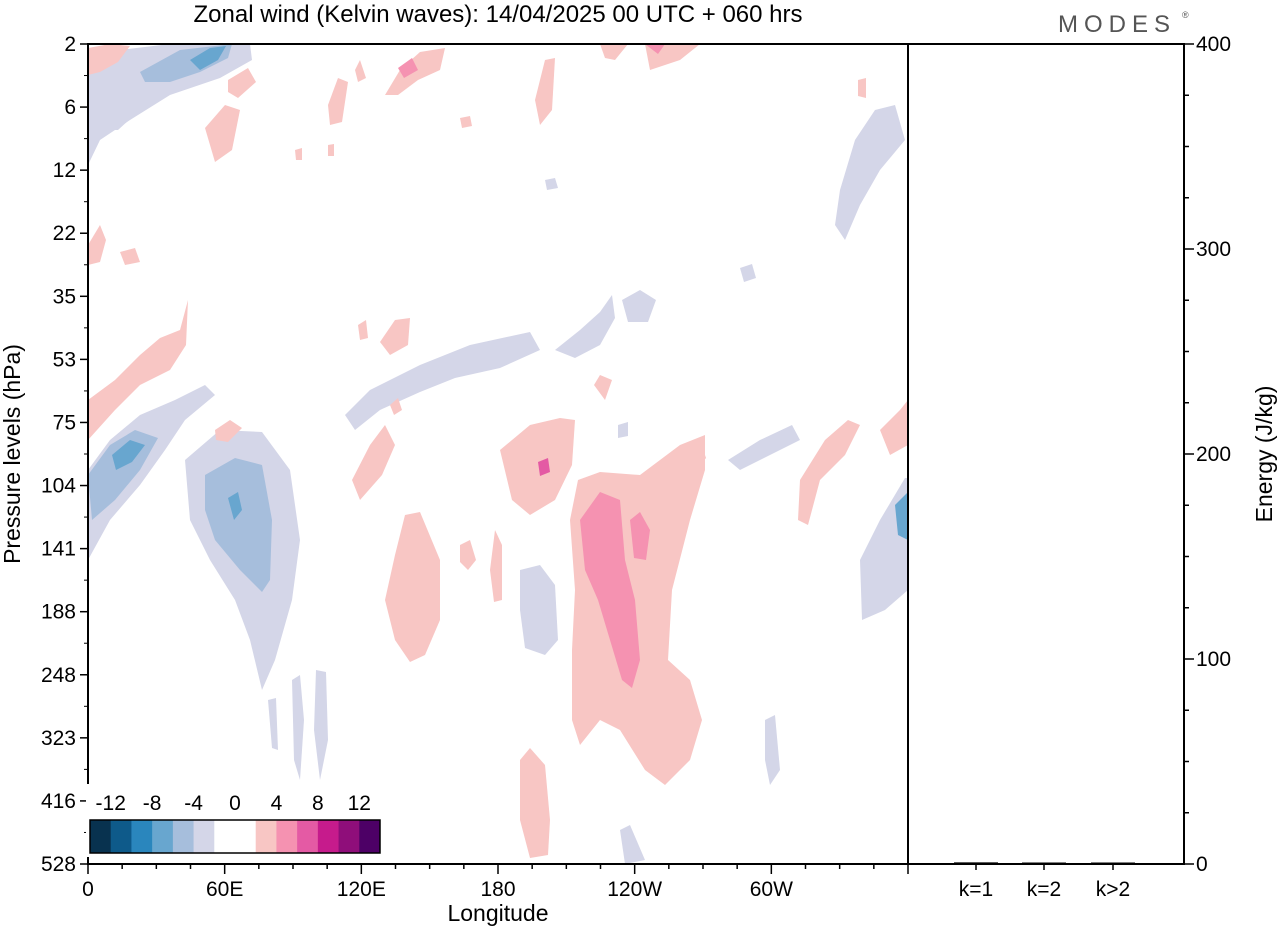  What do you see at coordinates (632, 844) in the screenshot?
I see `neg-contour-bottom-120w` at bounding box center [632, 844].